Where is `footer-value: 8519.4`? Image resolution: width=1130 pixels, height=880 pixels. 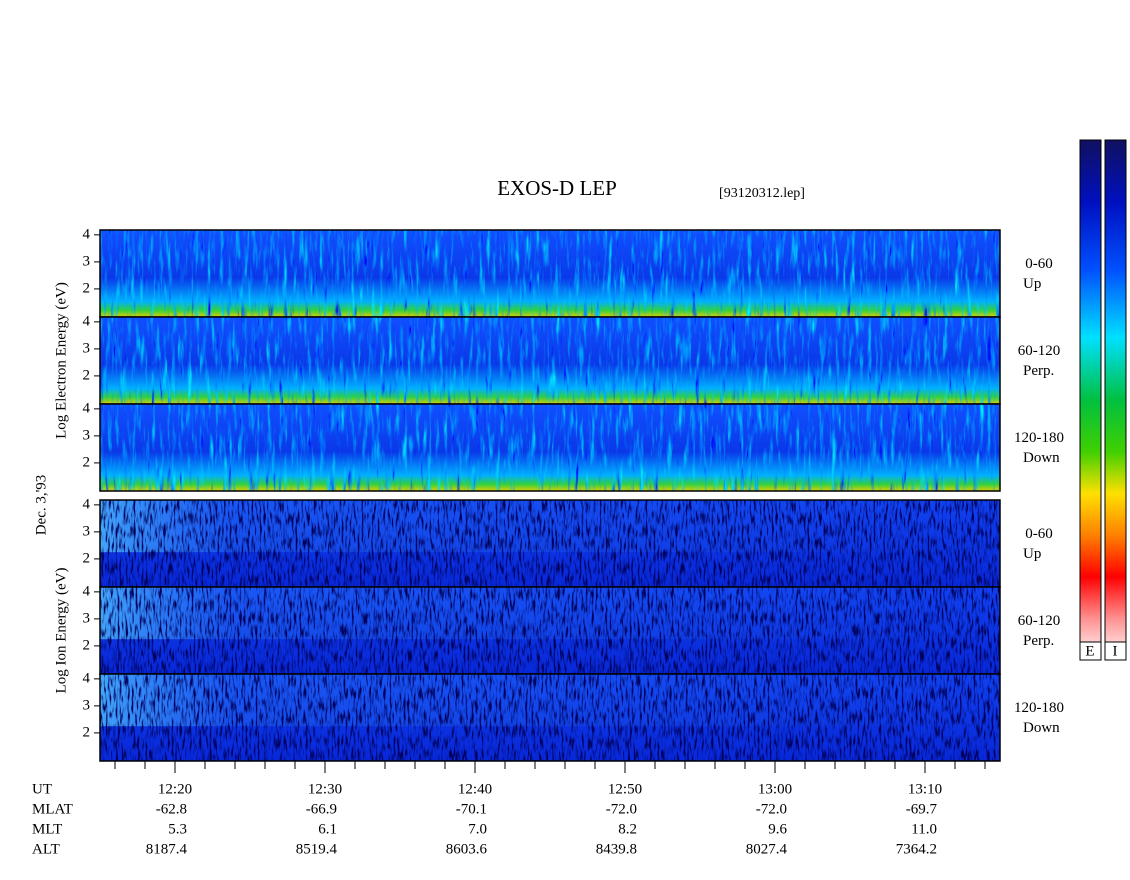 footer-value: 8519.4 is located at coordinates (317, 849).